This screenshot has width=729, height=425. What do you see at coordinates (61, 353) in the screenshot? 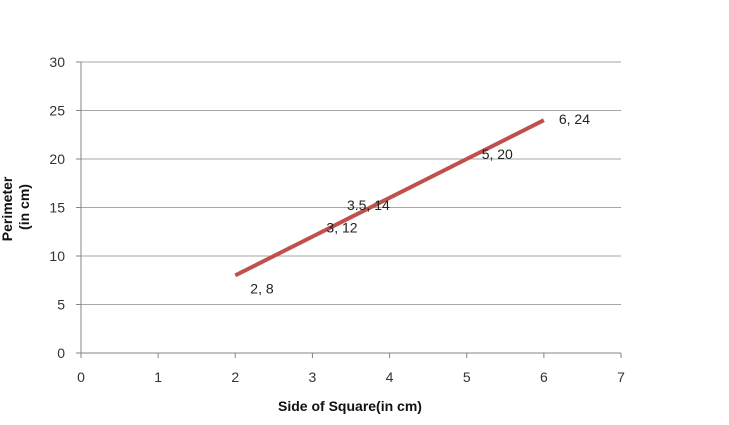
I see `y-tick-label: 0` at bounding box center [61, 353].